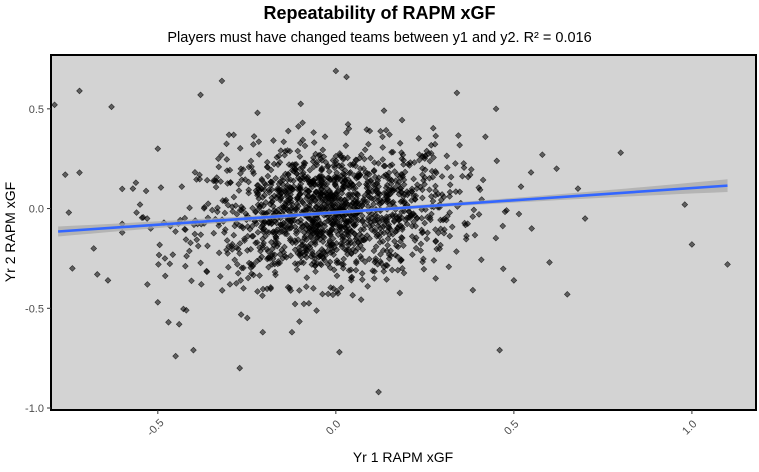 This screenshot has width=759, height=472. Describe the element at coordinates (393, 208) in the screenshot. I see `fit-line-layer` at that location.